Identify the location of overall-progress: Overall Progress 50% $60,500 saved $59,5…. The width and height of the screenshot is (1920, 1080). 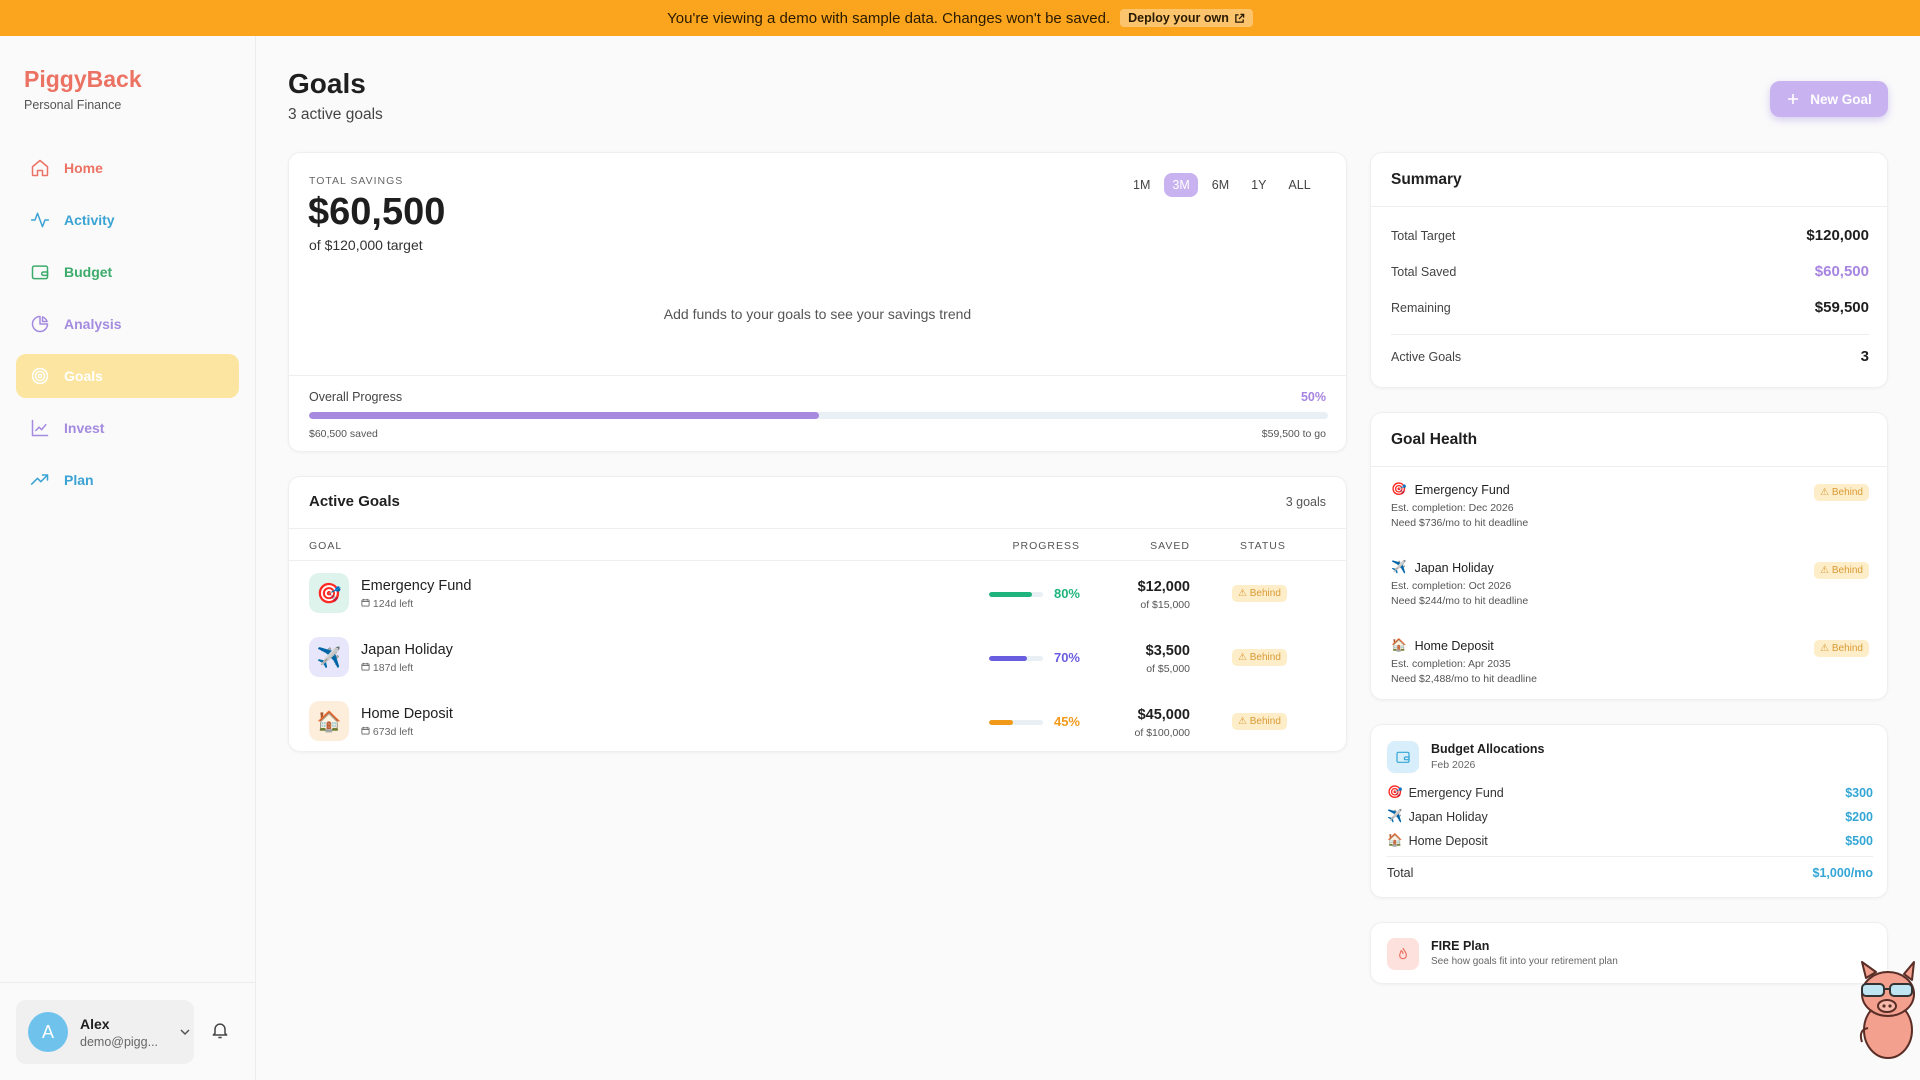
(817, 414).